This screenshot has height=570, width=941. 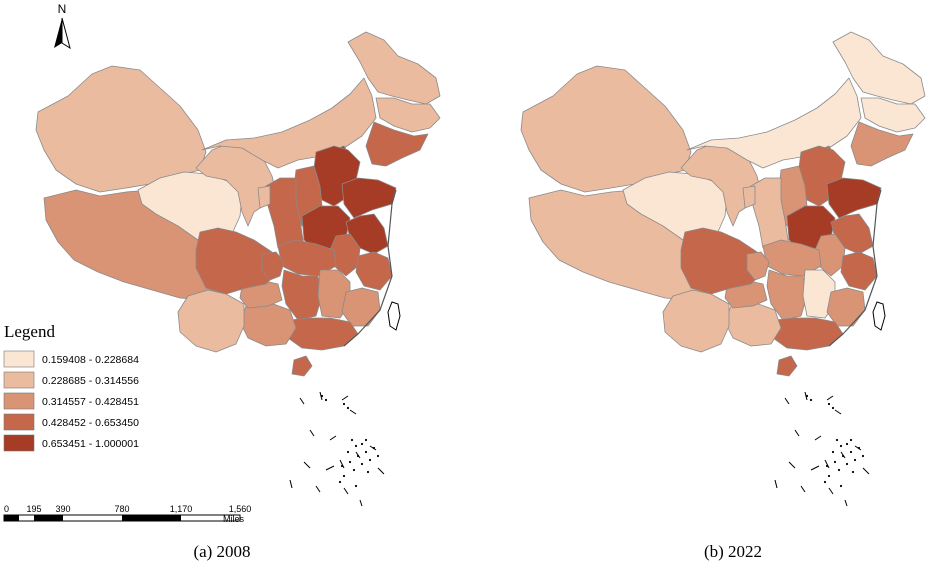 I want to click on scale-tick-label: 1,560, so click(x=240, y=509).